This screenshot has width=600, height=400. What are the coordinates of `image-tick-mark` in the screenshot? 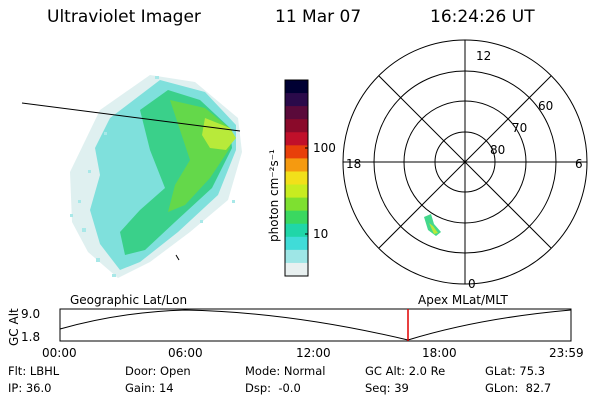 It's located at (177, 257).